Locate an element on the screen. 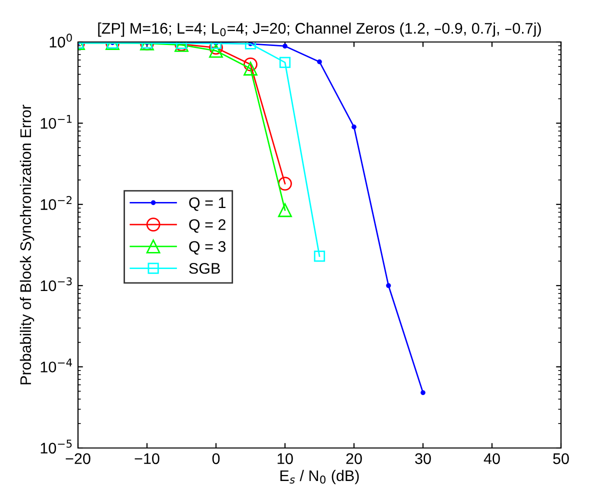 Image resolution: width=603 pixels, height=501 pixels. chart-title: [ZP] M=16; L=4; L$_{0}$=4; J=20; Channel Zeros (1.2, –0.9, 0.7j, –0.7j) is located at coordinates (319, 29).